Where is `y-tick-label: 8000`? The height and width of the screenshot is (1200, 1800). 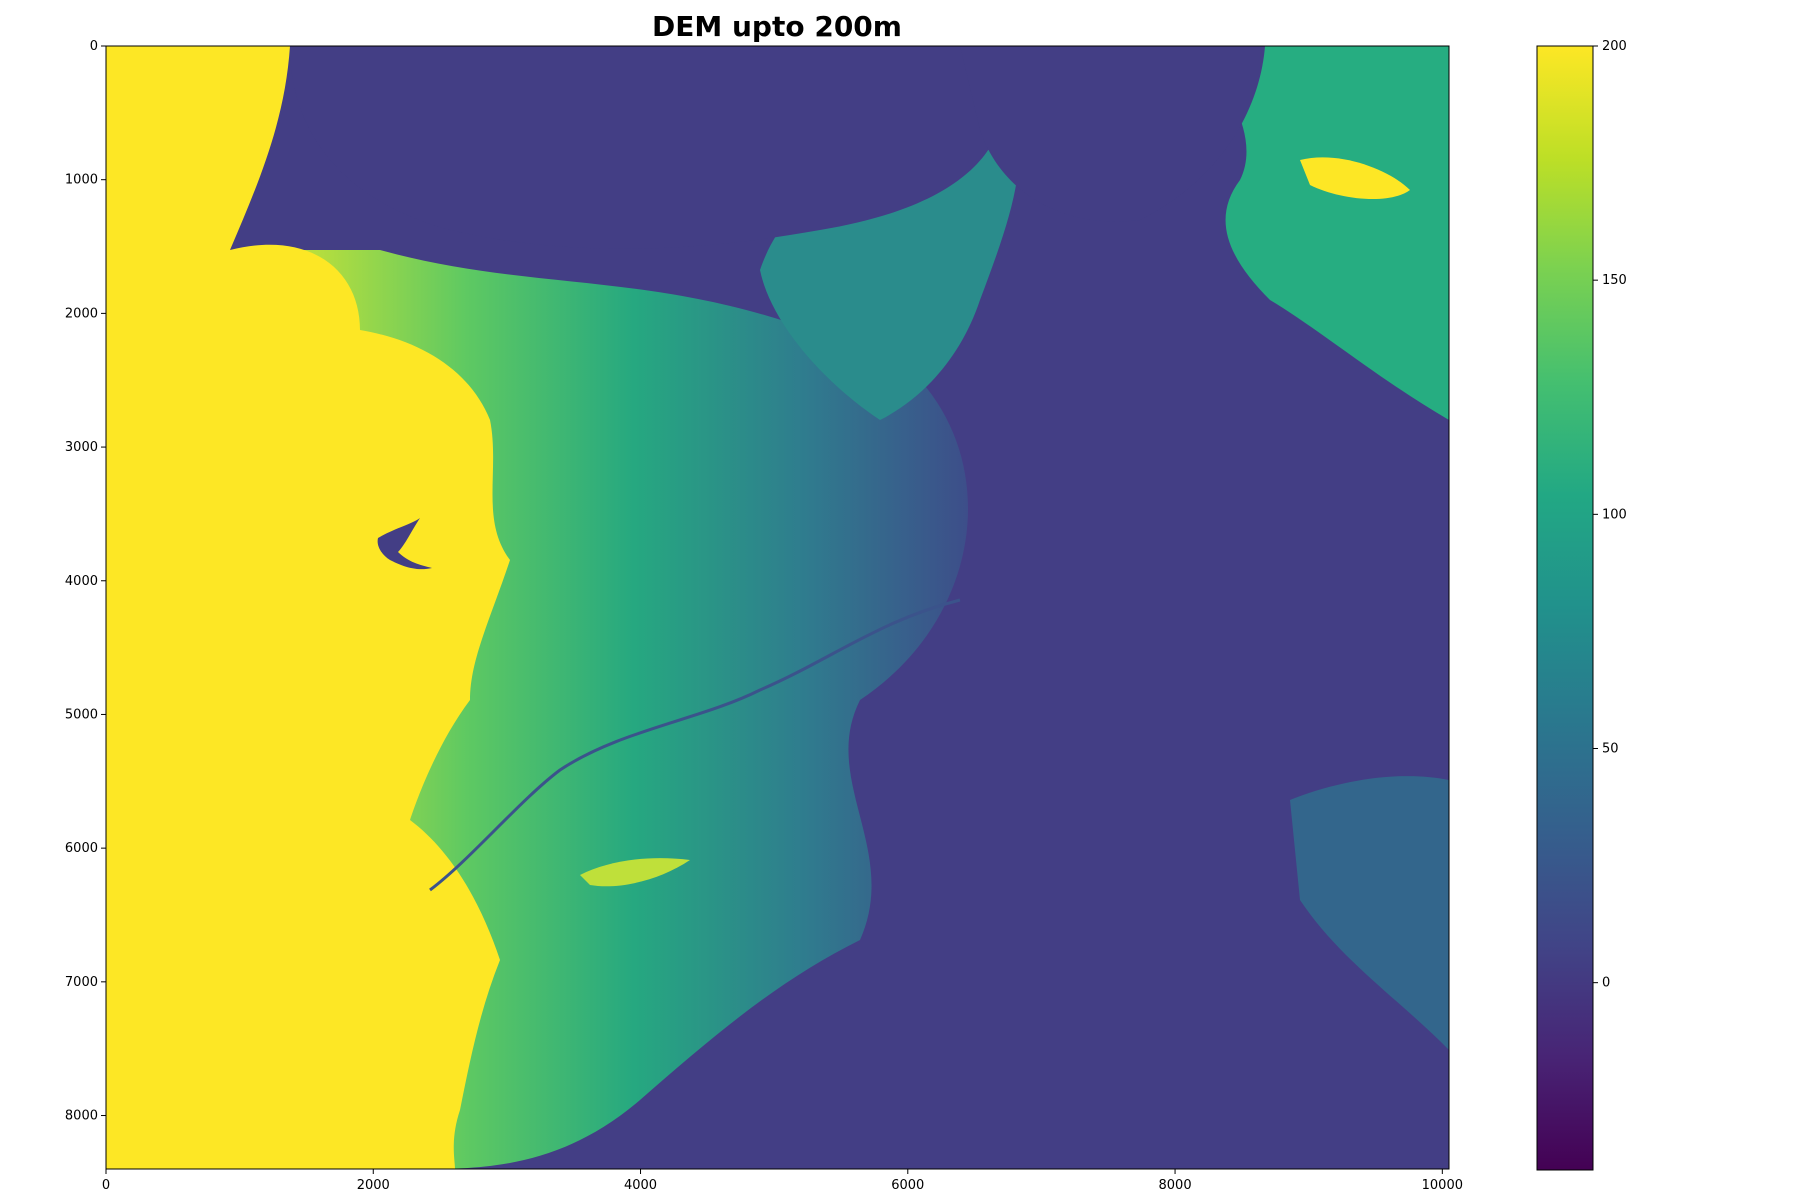 y-tick-label: 8000 is located at coordinates (81, 1116).